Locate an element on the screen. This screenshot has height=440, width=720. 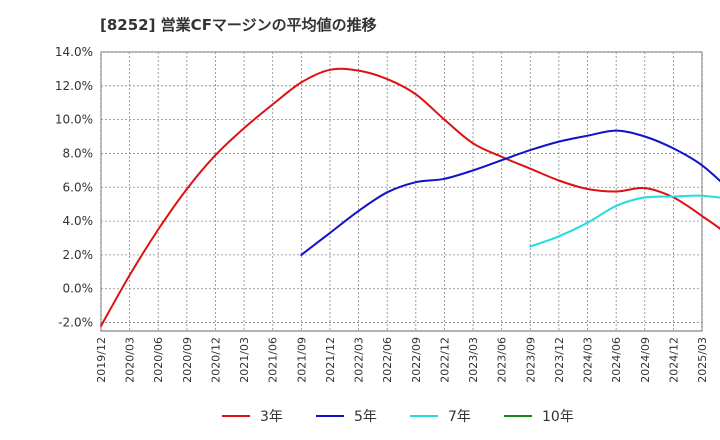
x-tick-label: 2025/03 is located at coordinates (702, 360).